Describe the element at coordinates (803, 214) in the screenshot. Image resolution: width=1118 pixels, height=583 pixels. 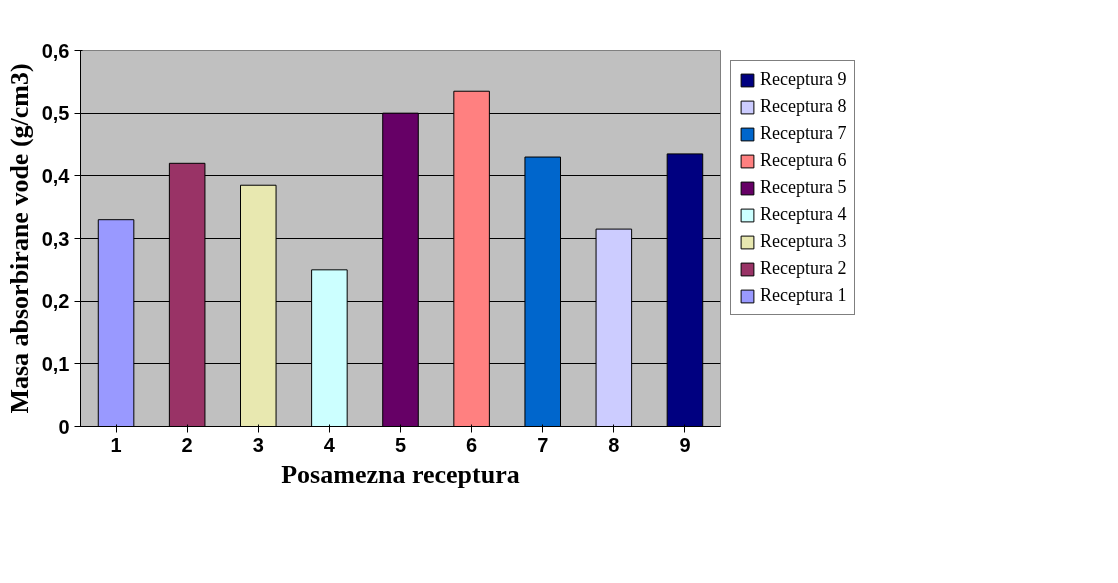
I see `legend-label: Receptura 4` at that location.